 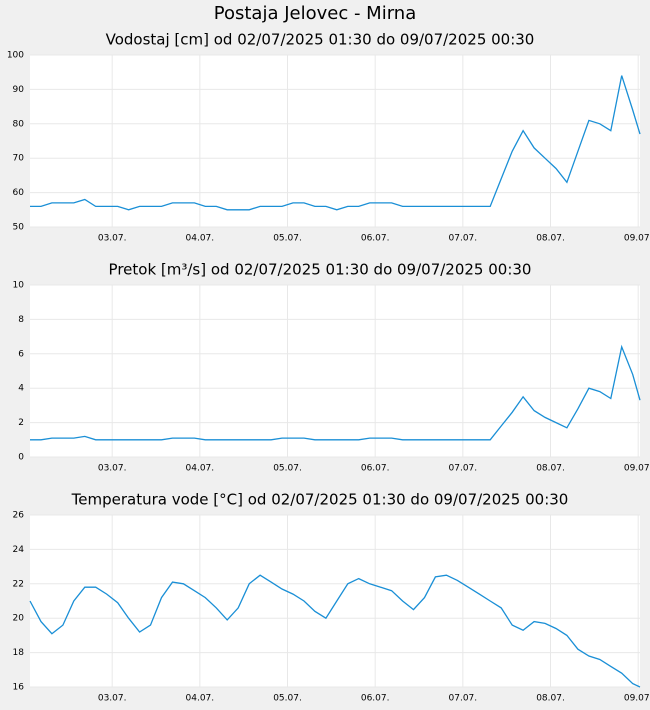 I want to click on page-title: Postaja Jelovec - Mirna, so click(x=315, y=13).